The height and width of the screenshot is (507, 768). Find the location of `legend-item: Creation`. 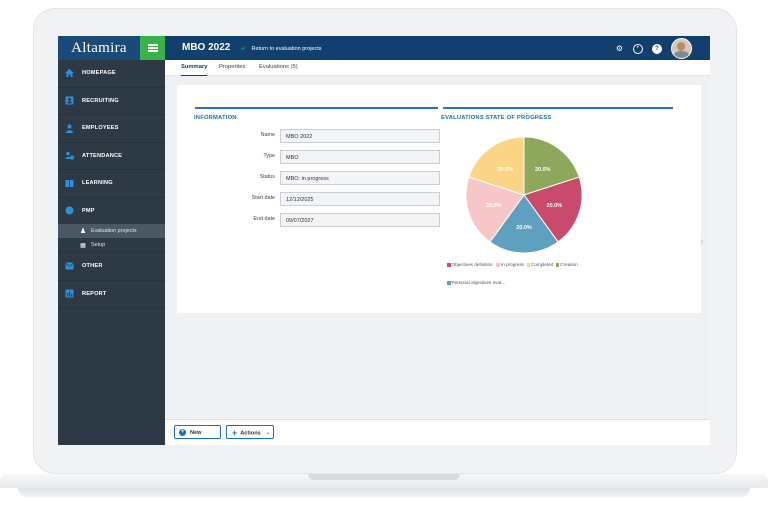

legend-item: Creation is located at coordinates (566, 264).